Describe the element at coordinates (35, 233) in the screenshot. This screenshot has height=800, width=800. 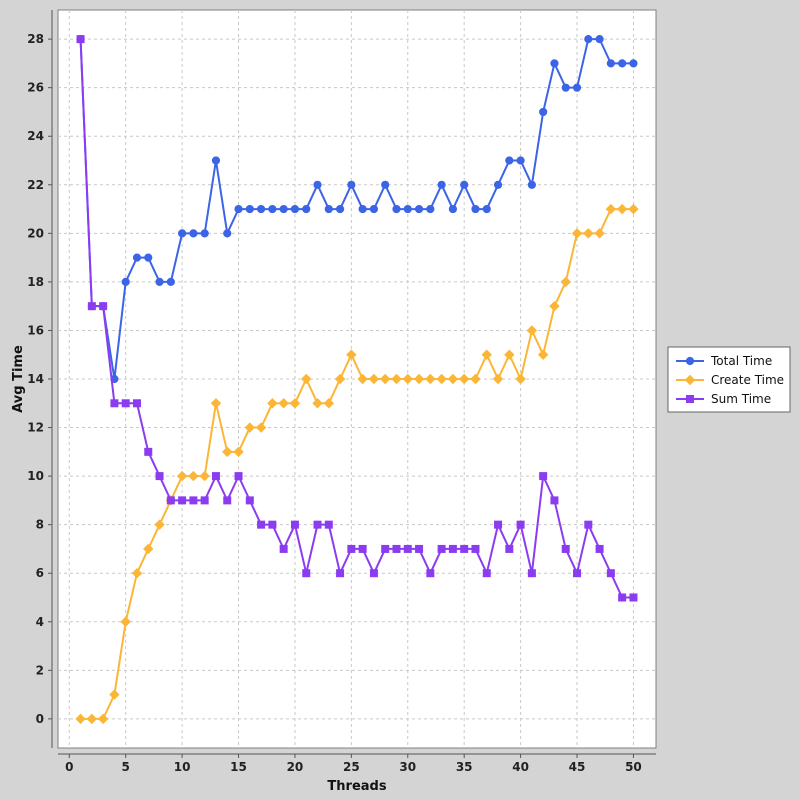
I see `y-tick-label: 20` at that location.